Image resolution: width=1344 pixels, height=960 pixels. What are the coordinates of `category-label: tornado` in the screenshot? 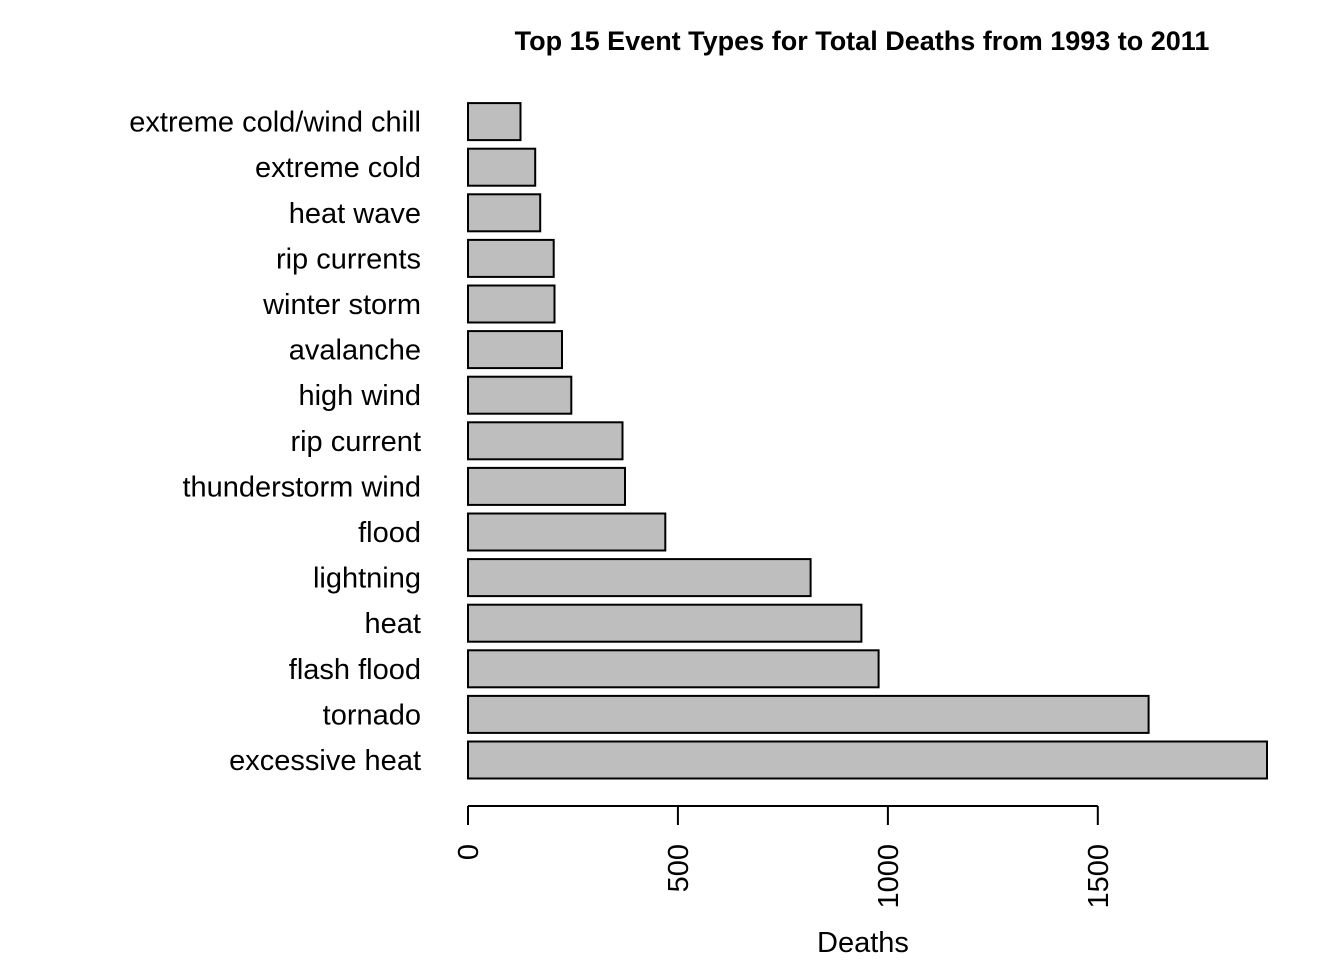 It's located at (372, 715).